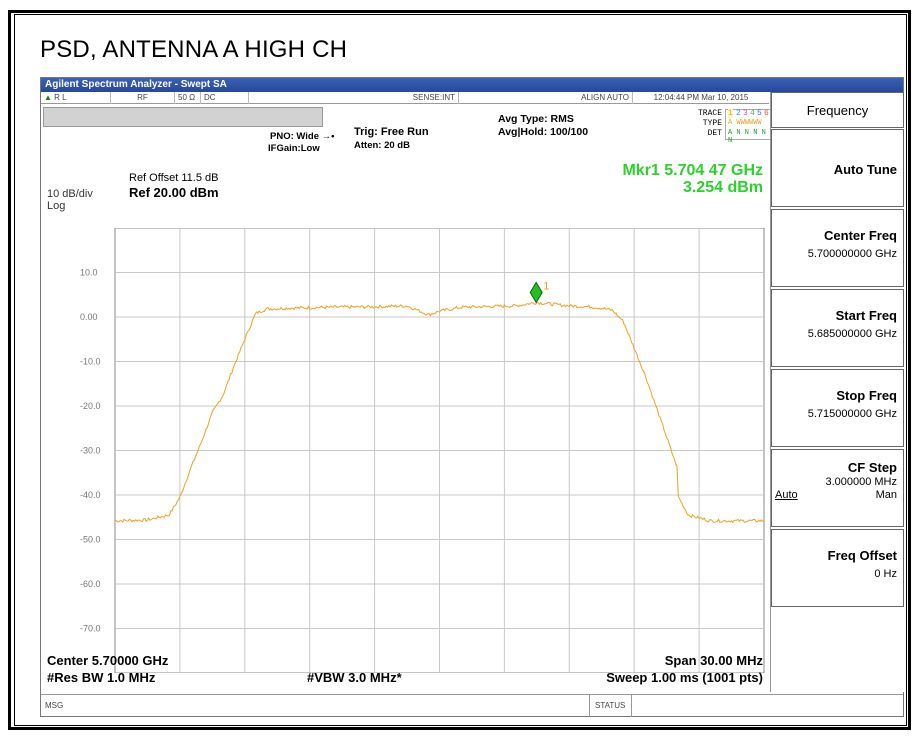  What do you see at coordinates (747, 137) in the screenshot?
I see `trace-det: A N N N N N` at bounding box center [747, 137].